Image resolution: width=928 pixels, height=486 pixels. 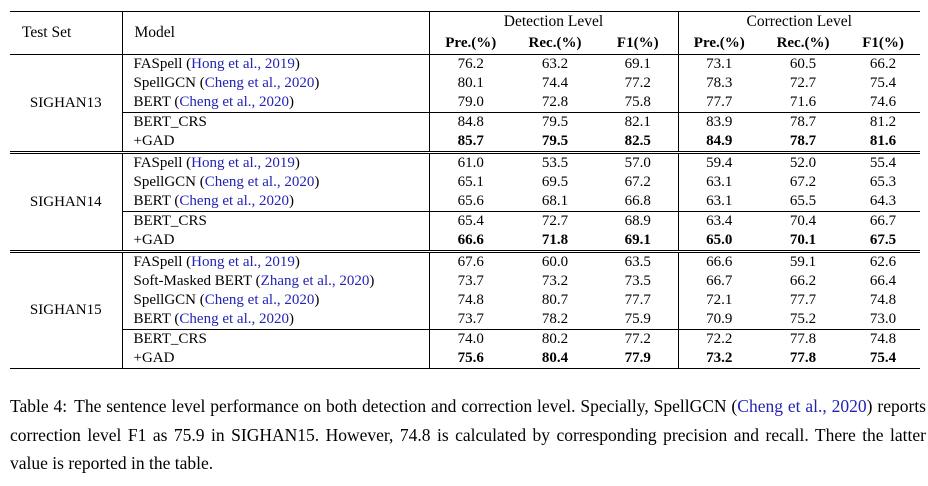 What do you see at coordinates (883, 162) in the screenshot?
I see `metric-value: 55.4` at bounding box center [883, 162].